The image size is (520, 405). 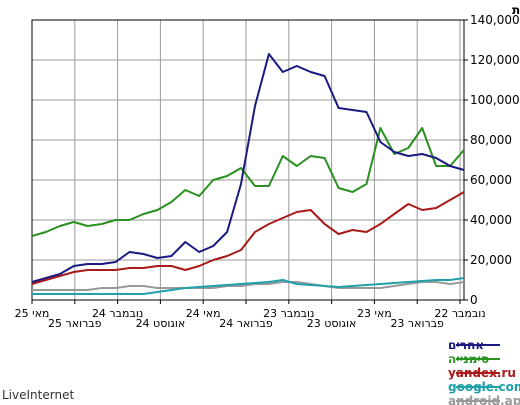 What do you see at coordinates (75, 323) in the screenshot?
I see `x-tick-label: פברואר 25` at bounding box center [75, 323].